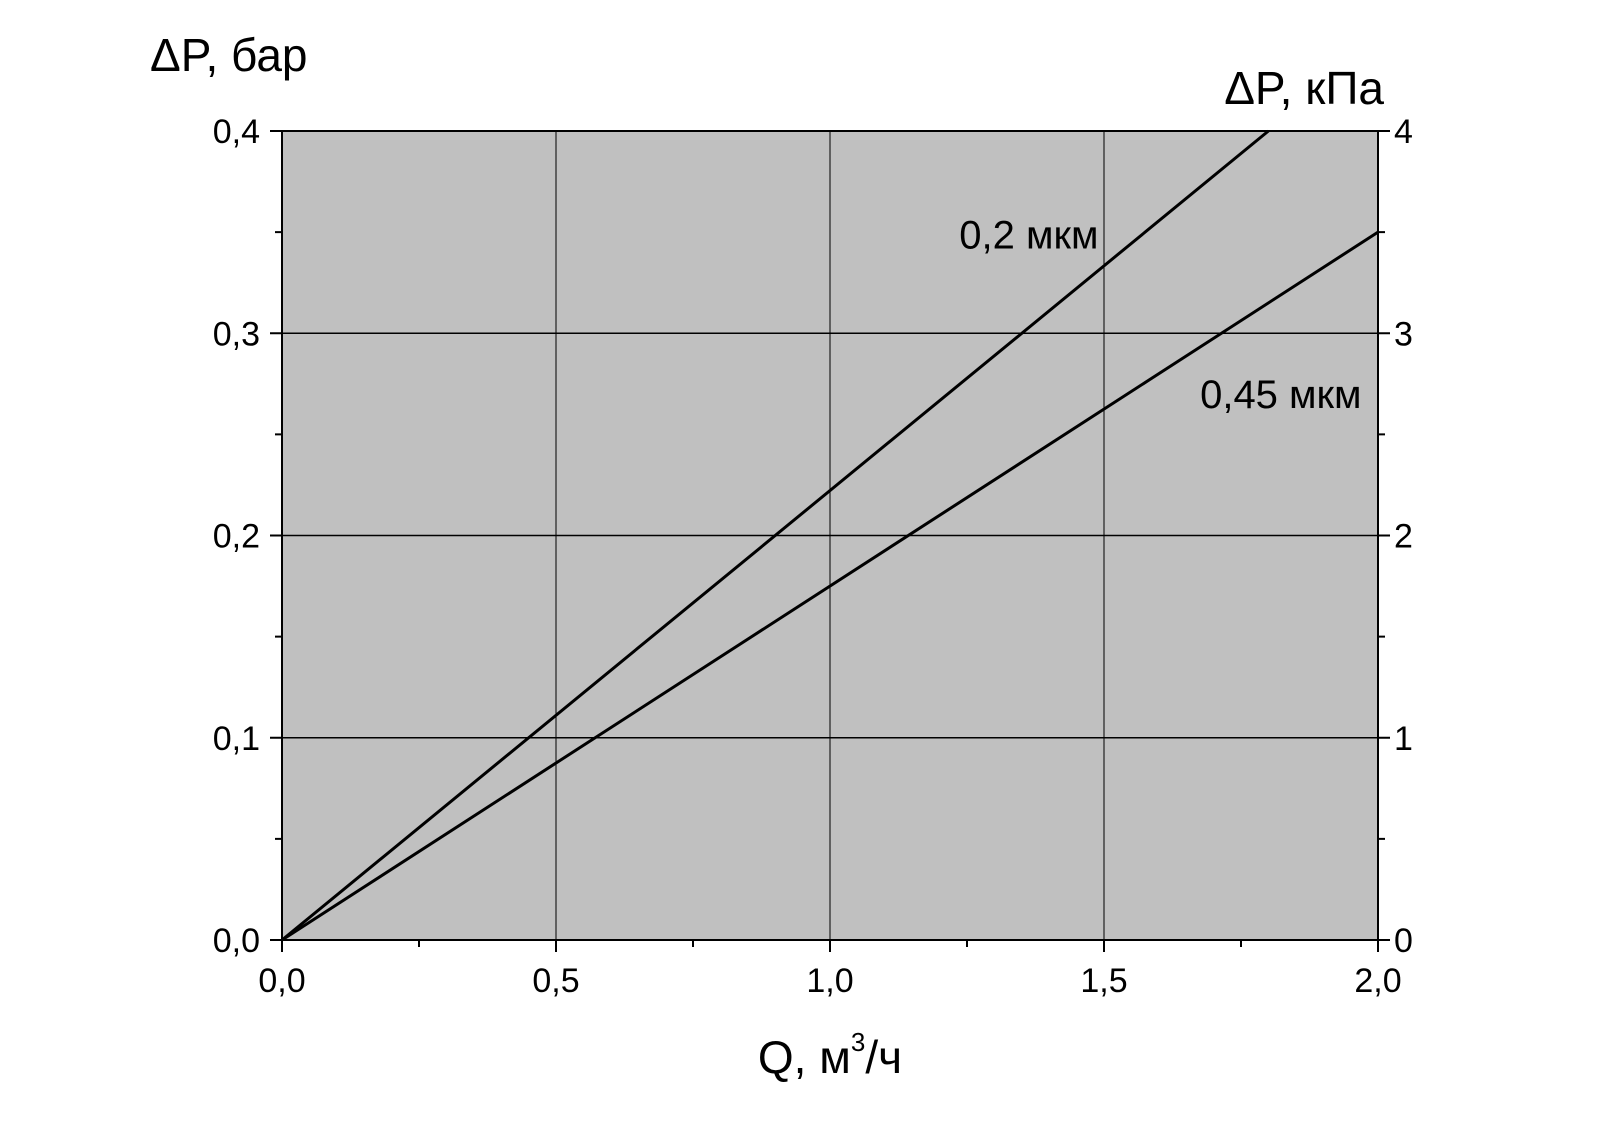  I want to click on y2-tick-label: 4, so click(1403, 132).